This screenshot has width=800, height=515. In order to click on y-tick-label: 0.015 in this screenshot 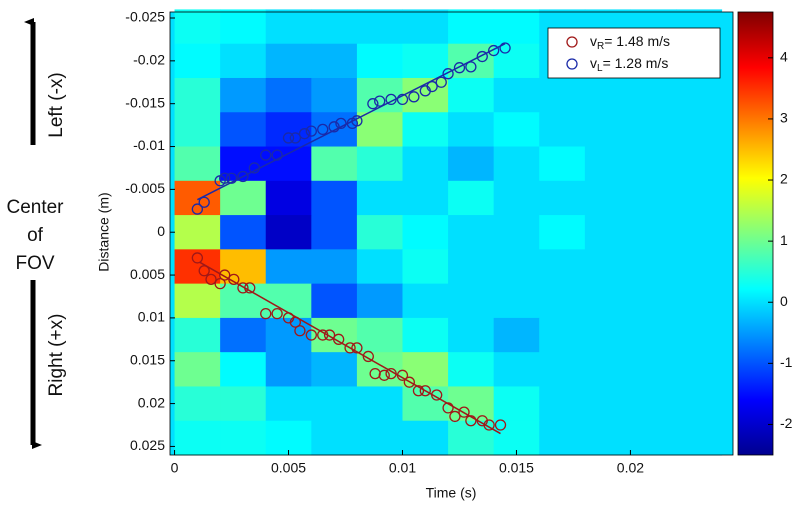, I will do `click(147, 359)`.